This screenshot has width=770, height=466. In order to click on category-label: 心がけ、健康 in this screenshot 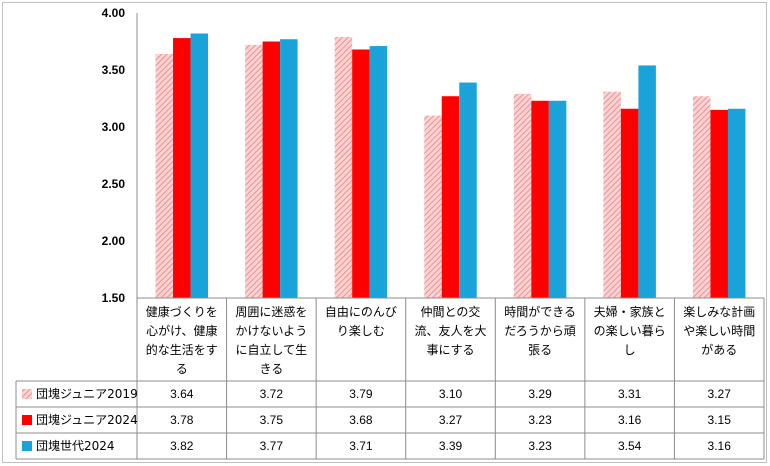, I will do `click(181, 330)`.